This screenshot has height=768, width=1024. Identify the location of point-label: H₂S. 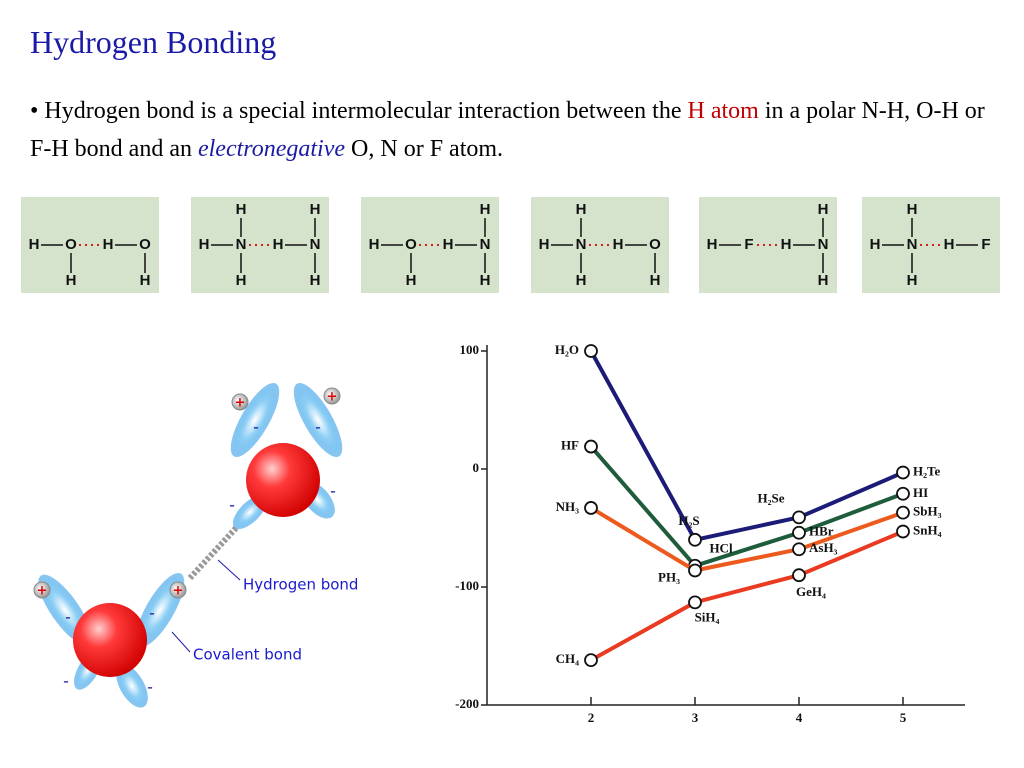
(688, 520).